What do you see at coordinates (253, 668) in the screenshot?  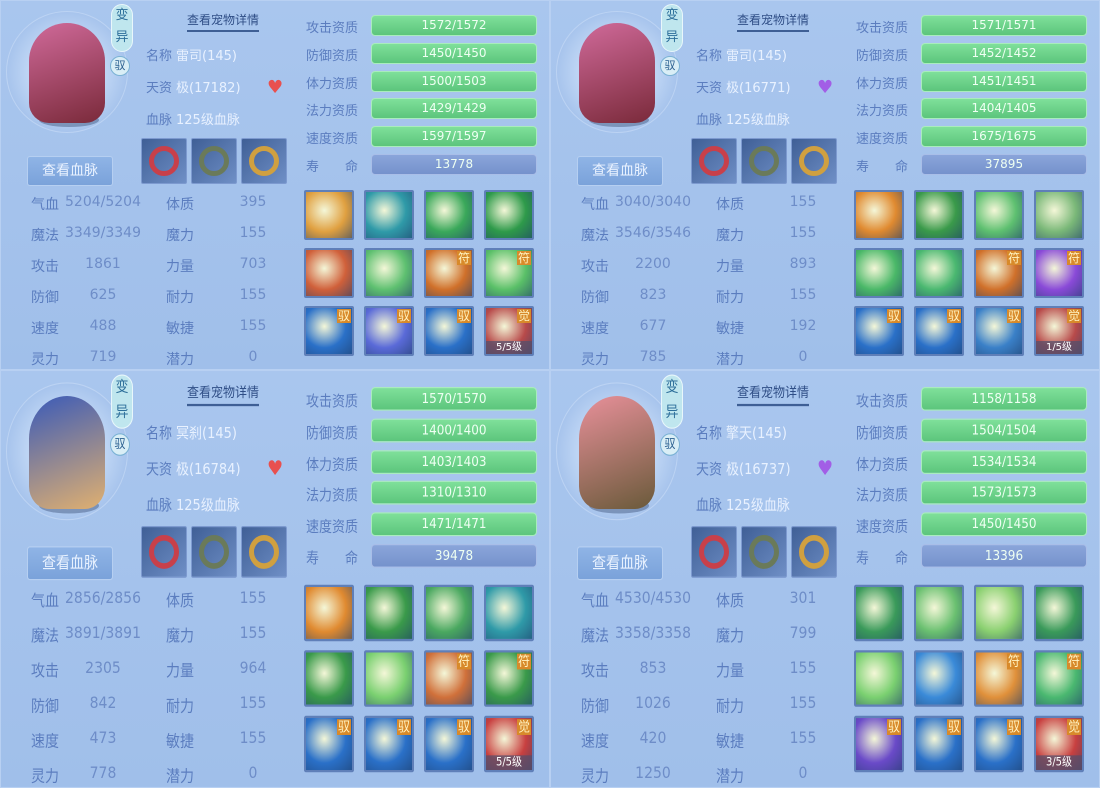 I see `attribute-value: 964` at bounding box center [253, 668].